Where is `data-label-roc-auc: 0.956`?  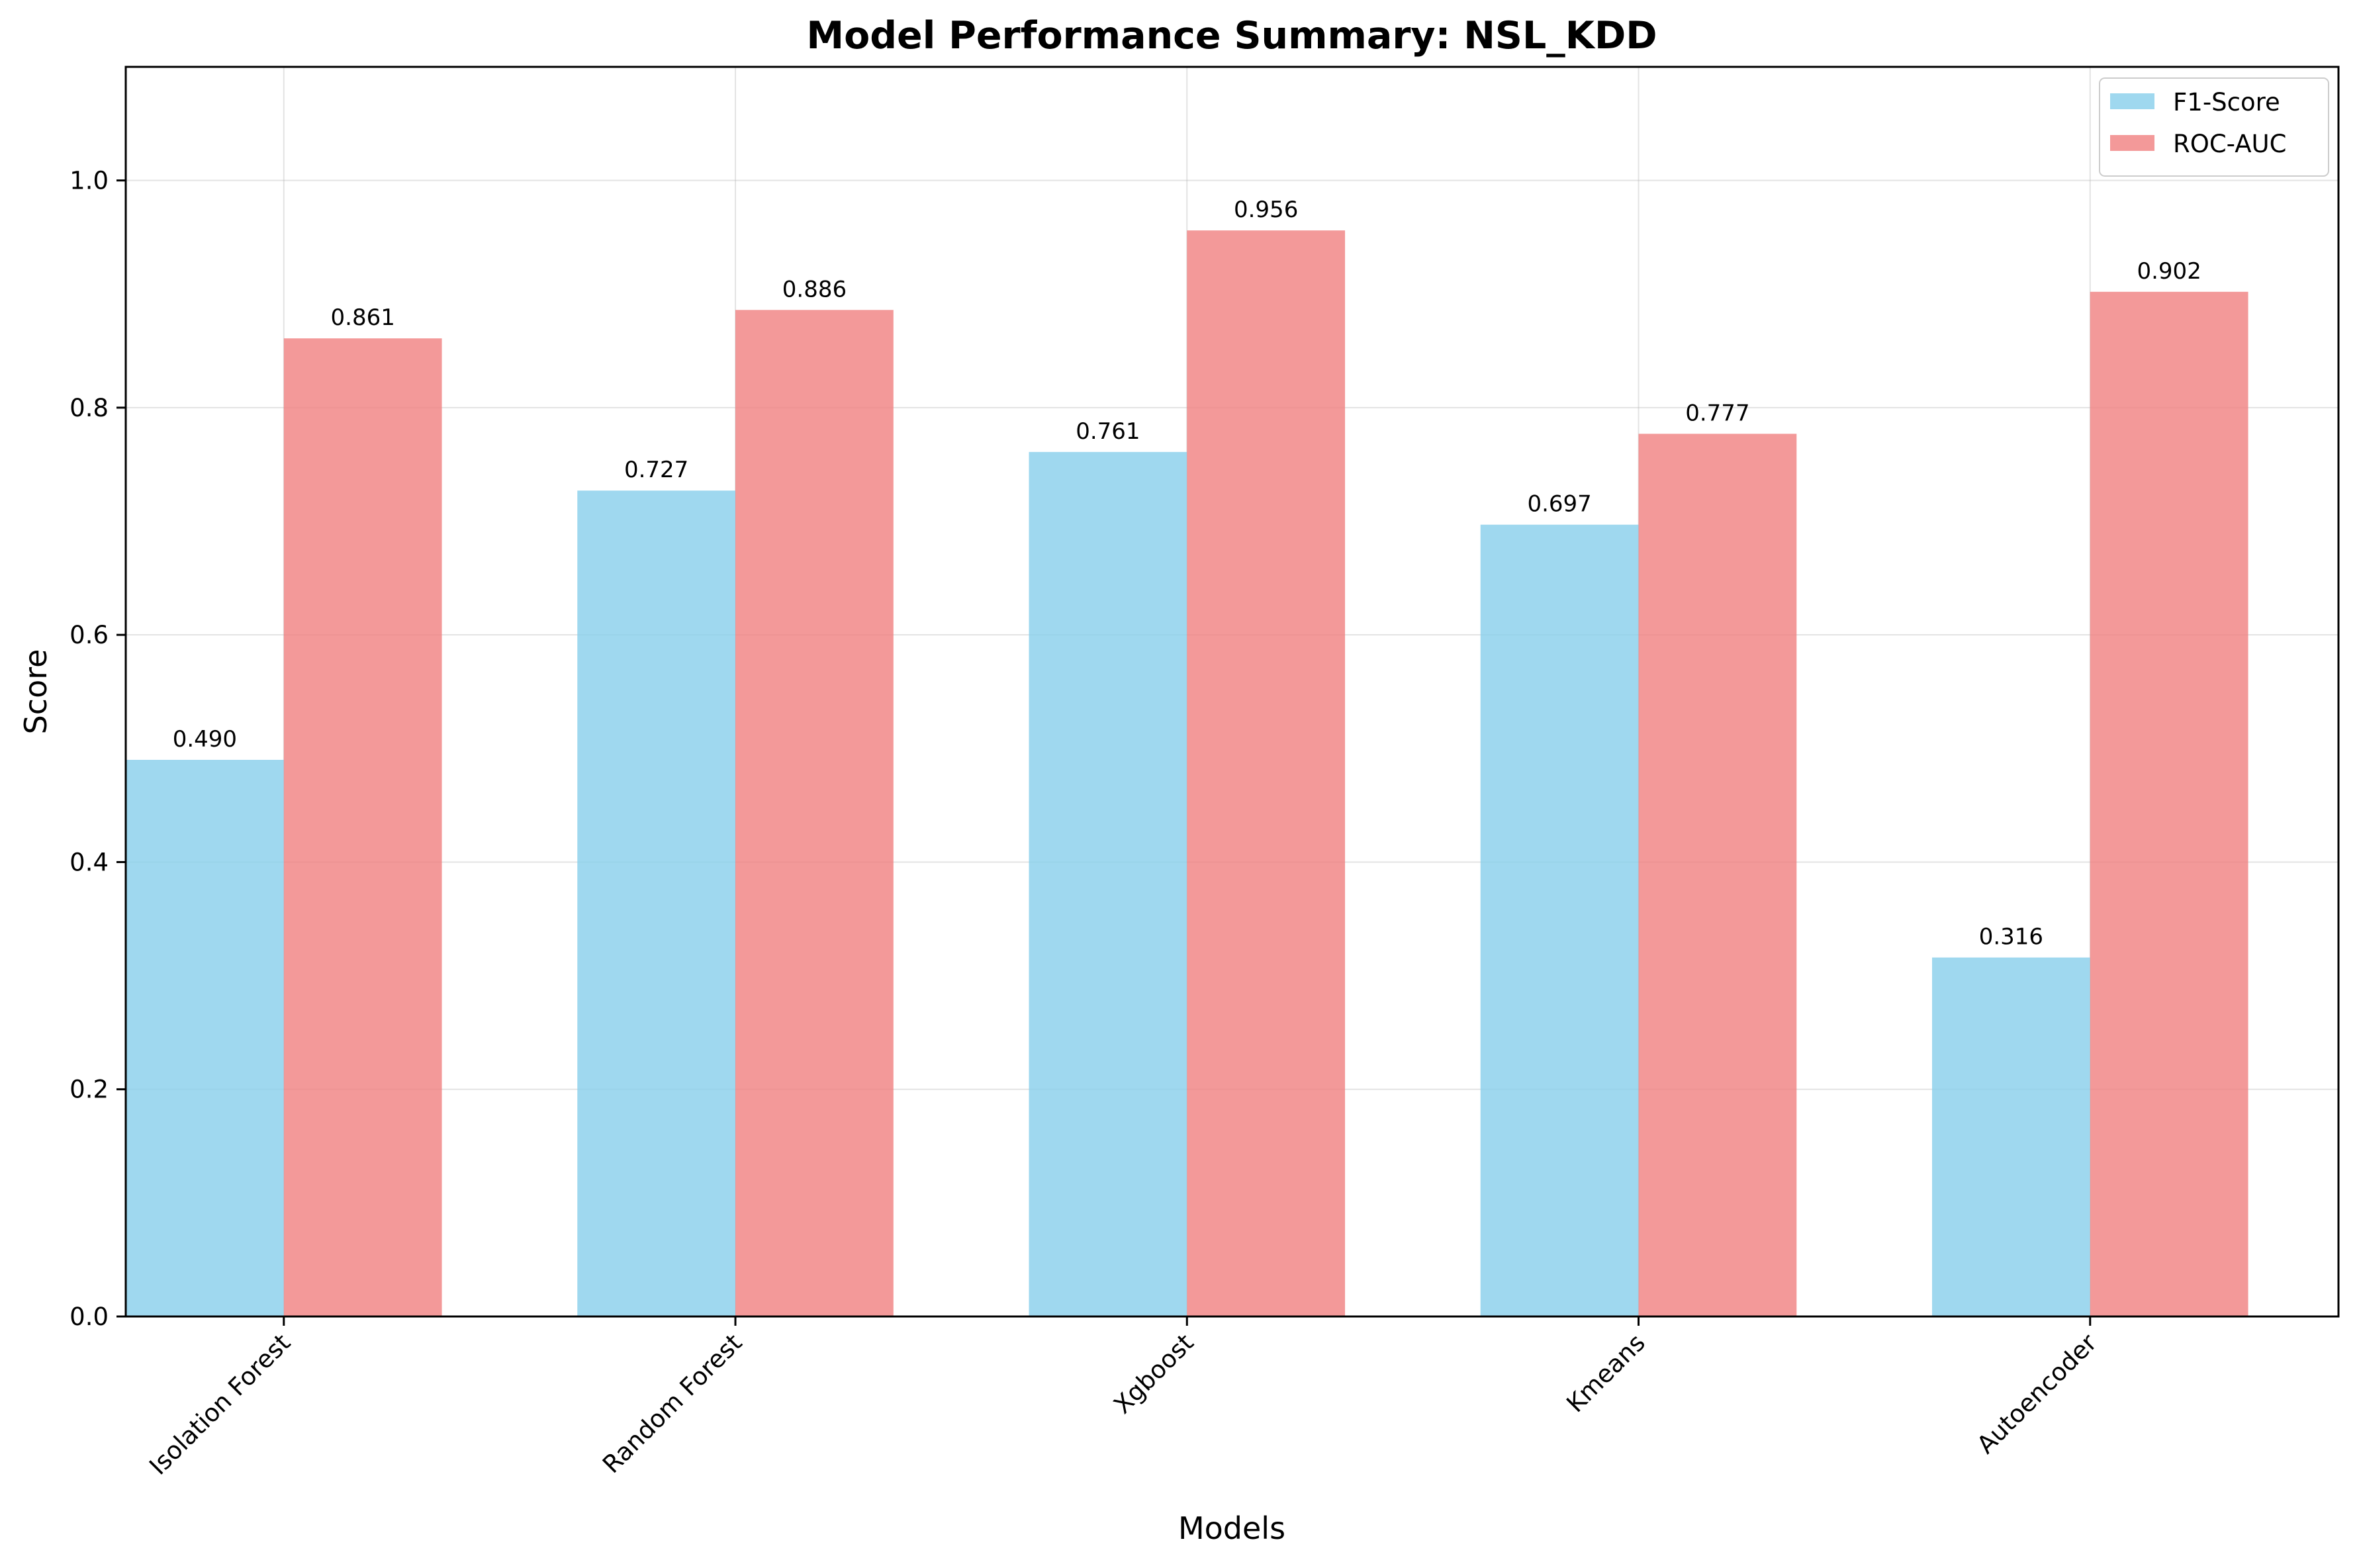 data-label-roc-auc: 0.956 is located at coordinates (1266, 210).